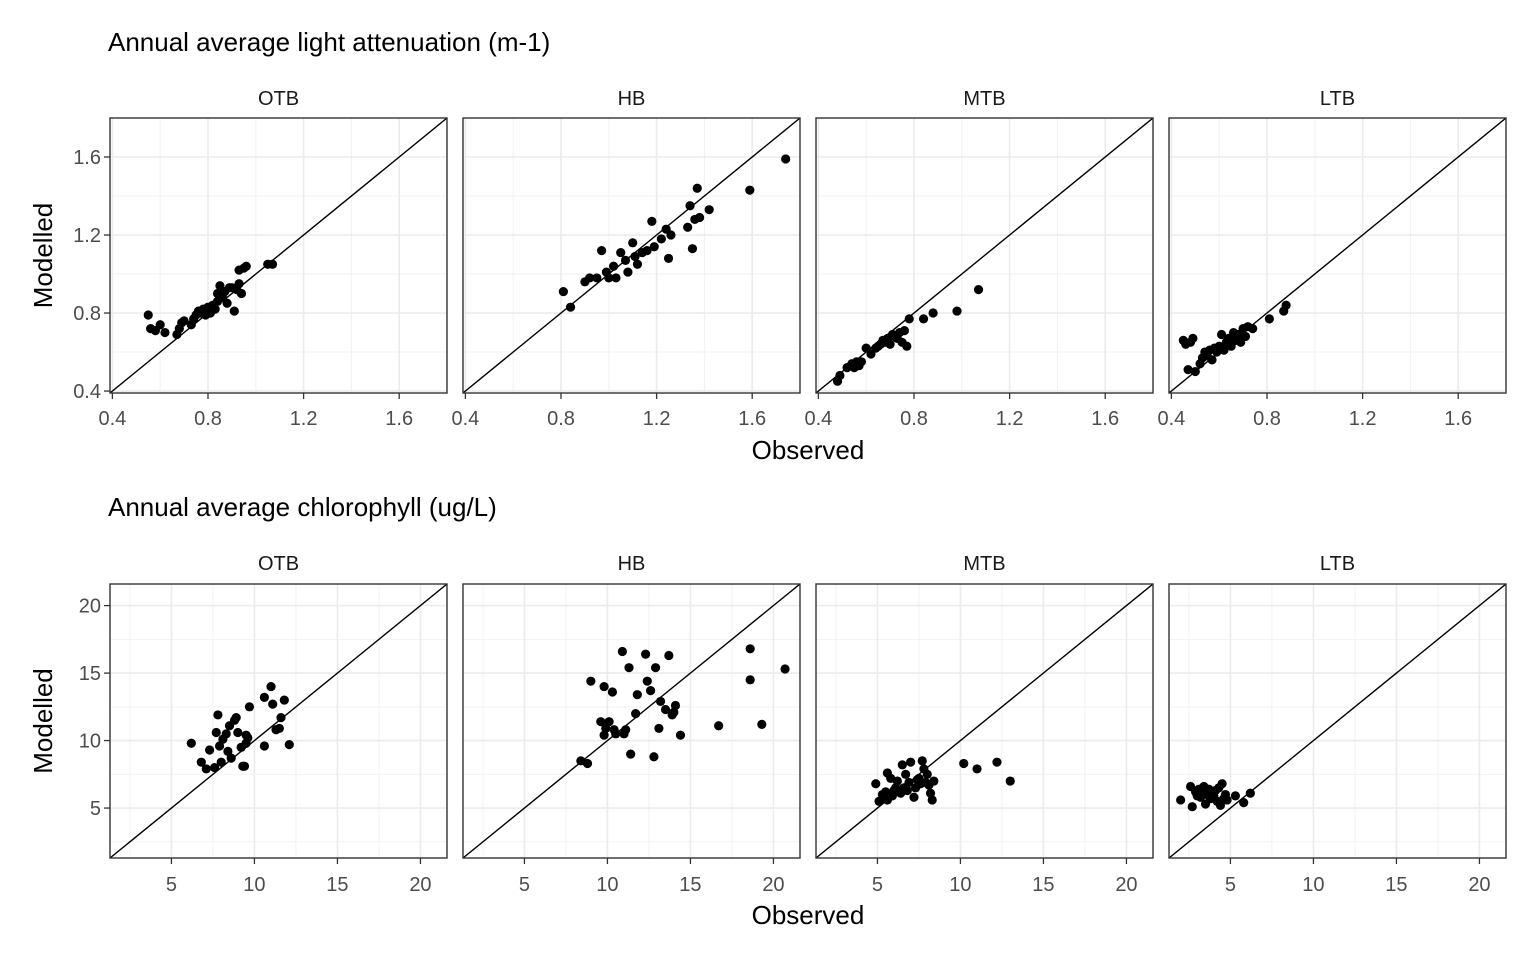  Describe the element at coordinates (1479, 885) in the screenshot. I see `x-tick-label: 20` at that location.